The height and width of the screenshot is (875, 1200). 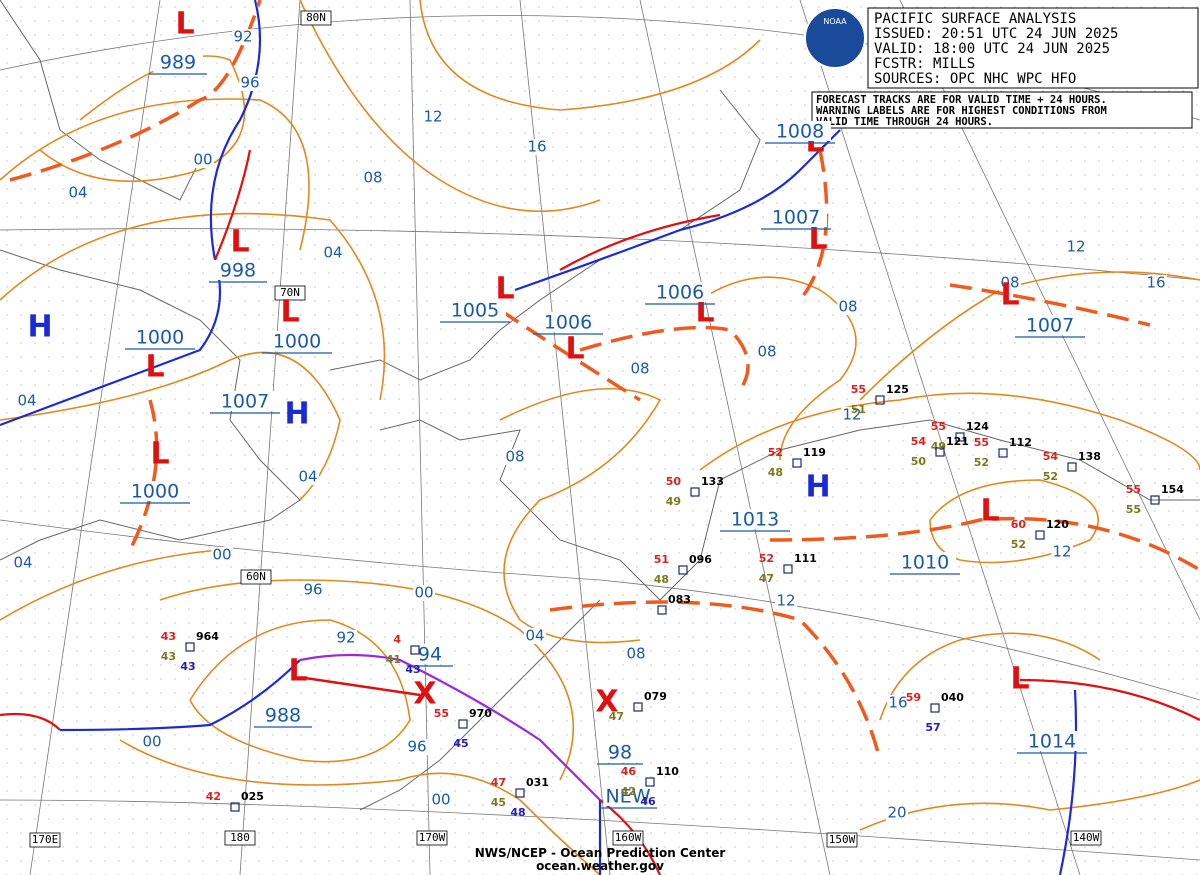 I want to click on station-pres: 124, so click(x=977, y=426).